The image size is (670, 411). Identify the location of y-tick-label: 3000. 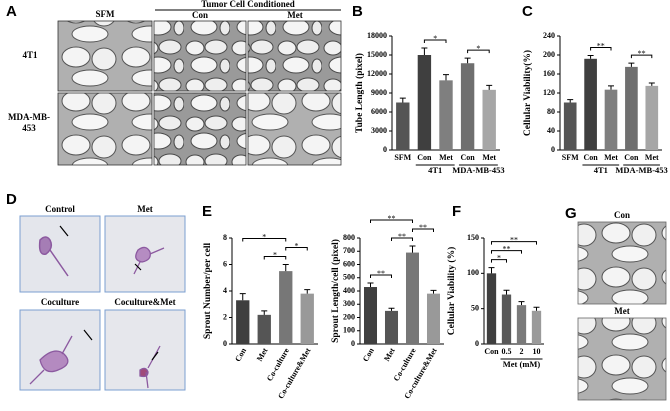
(379, 130).